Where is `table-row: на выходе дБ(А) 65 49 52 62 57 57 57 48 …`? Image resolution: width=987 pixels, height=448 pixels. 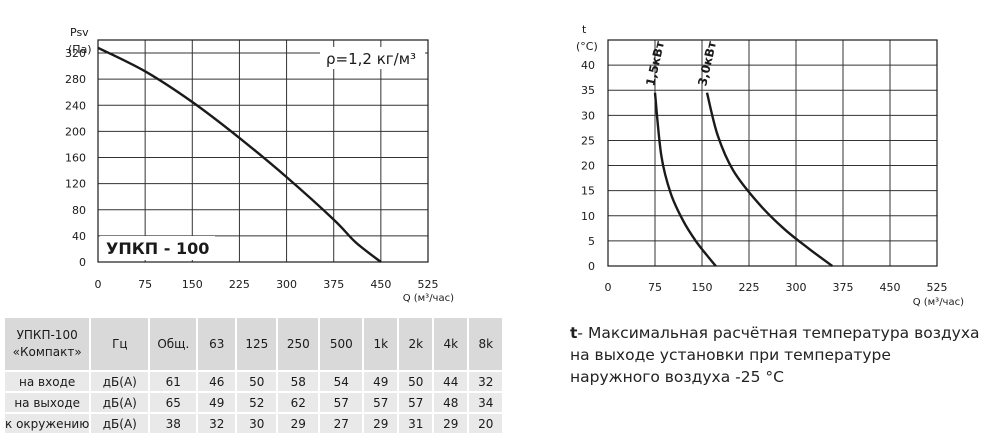 table-row: на выходе дБ(А) 65 49 52 62 57 57 57 48 … is located at coordinates (252, 403).